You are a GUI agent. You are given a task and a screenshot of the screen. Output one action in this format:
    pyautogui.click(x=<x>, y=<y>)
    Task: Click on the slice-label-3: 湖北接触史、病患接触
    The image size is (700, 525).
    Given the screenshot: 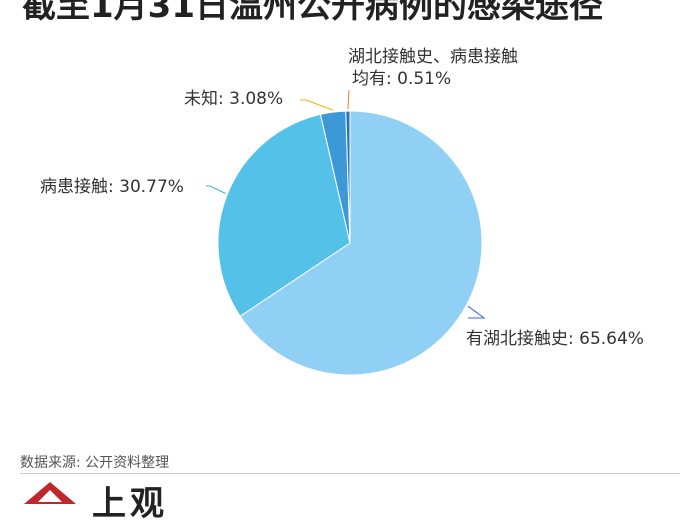 What is the action you would take?
    pyautogui.click(x=433, y=57)
    